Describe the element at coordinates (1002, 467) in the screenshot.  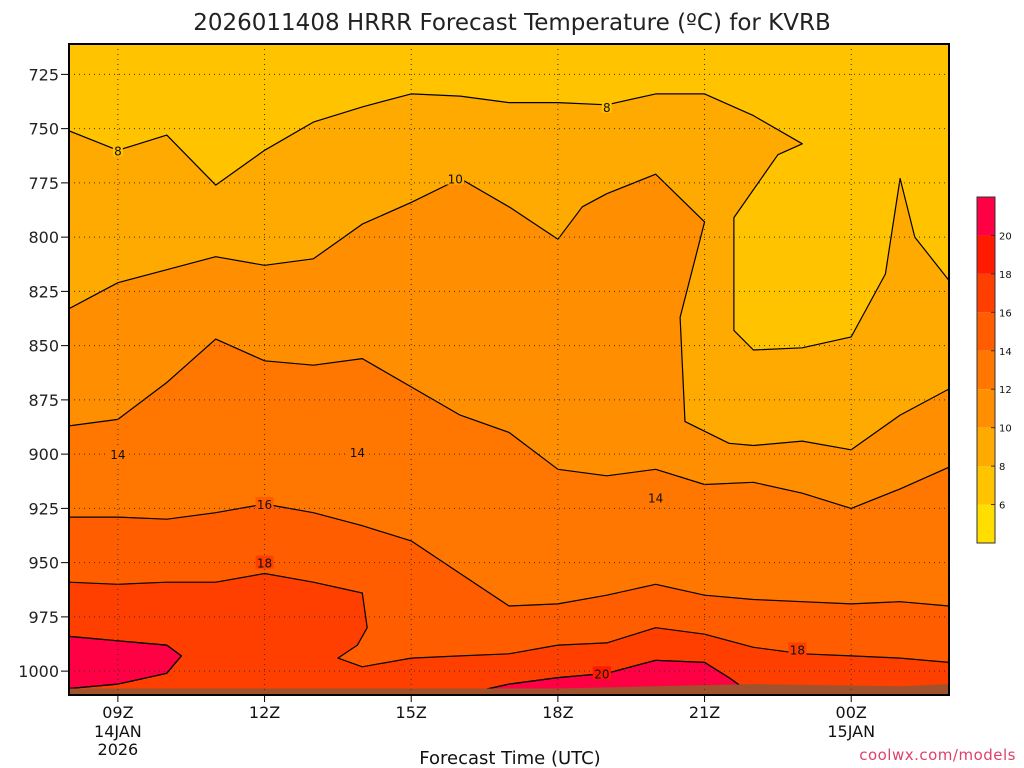
I see `colorbar-label: 8` at that location.